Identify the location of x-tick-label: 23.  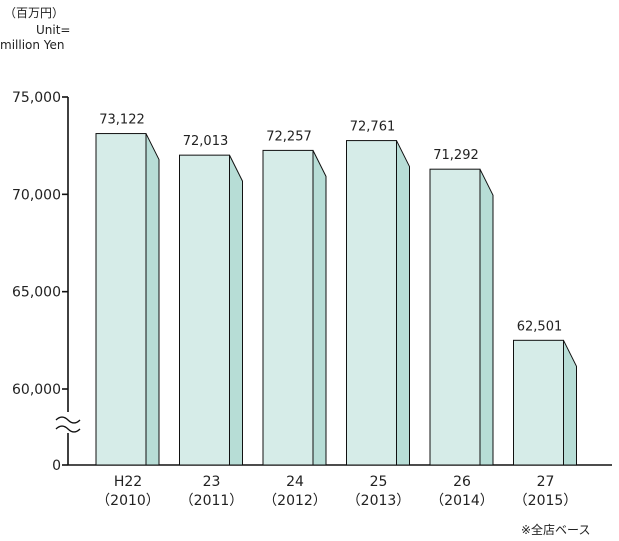
(212, 482).